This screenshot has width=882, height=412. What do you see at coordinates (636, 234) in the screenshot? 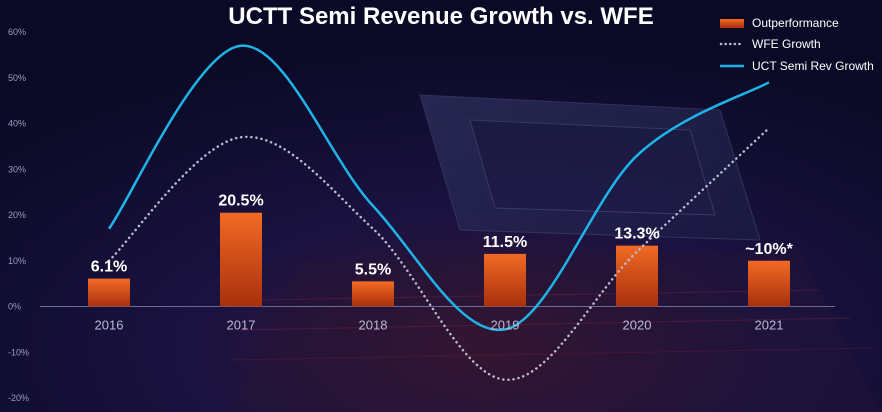
I see `data-label: 13.3%` at bounding box center [636, 234].